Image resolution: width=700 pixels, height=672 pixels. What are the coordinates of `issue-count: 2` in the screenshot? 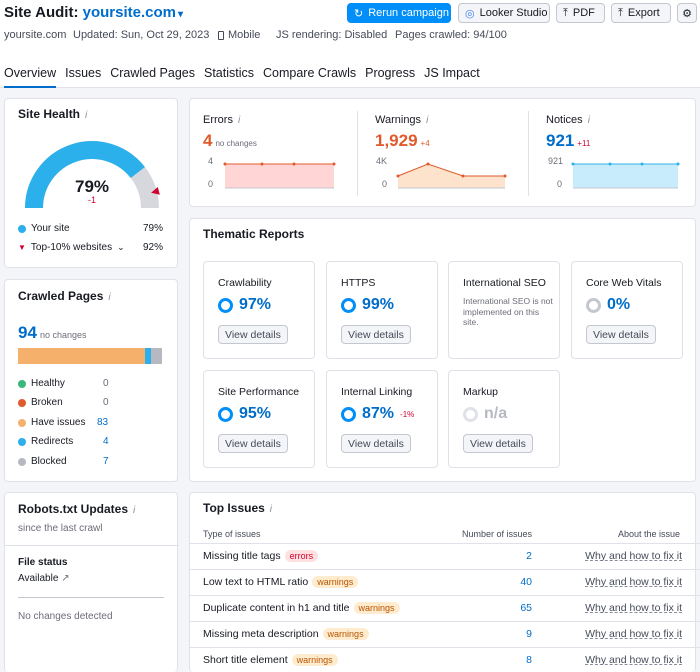 It's located at (529, 556).